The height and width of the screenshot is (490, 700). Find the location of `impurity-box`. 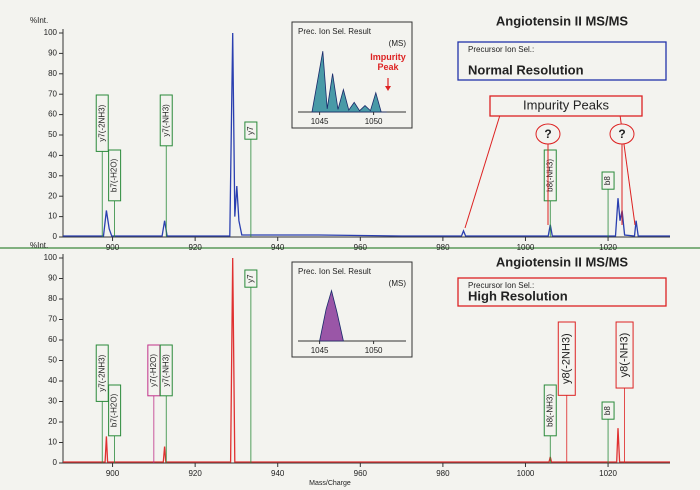

impurity-box is located at coordinates (566, 106).